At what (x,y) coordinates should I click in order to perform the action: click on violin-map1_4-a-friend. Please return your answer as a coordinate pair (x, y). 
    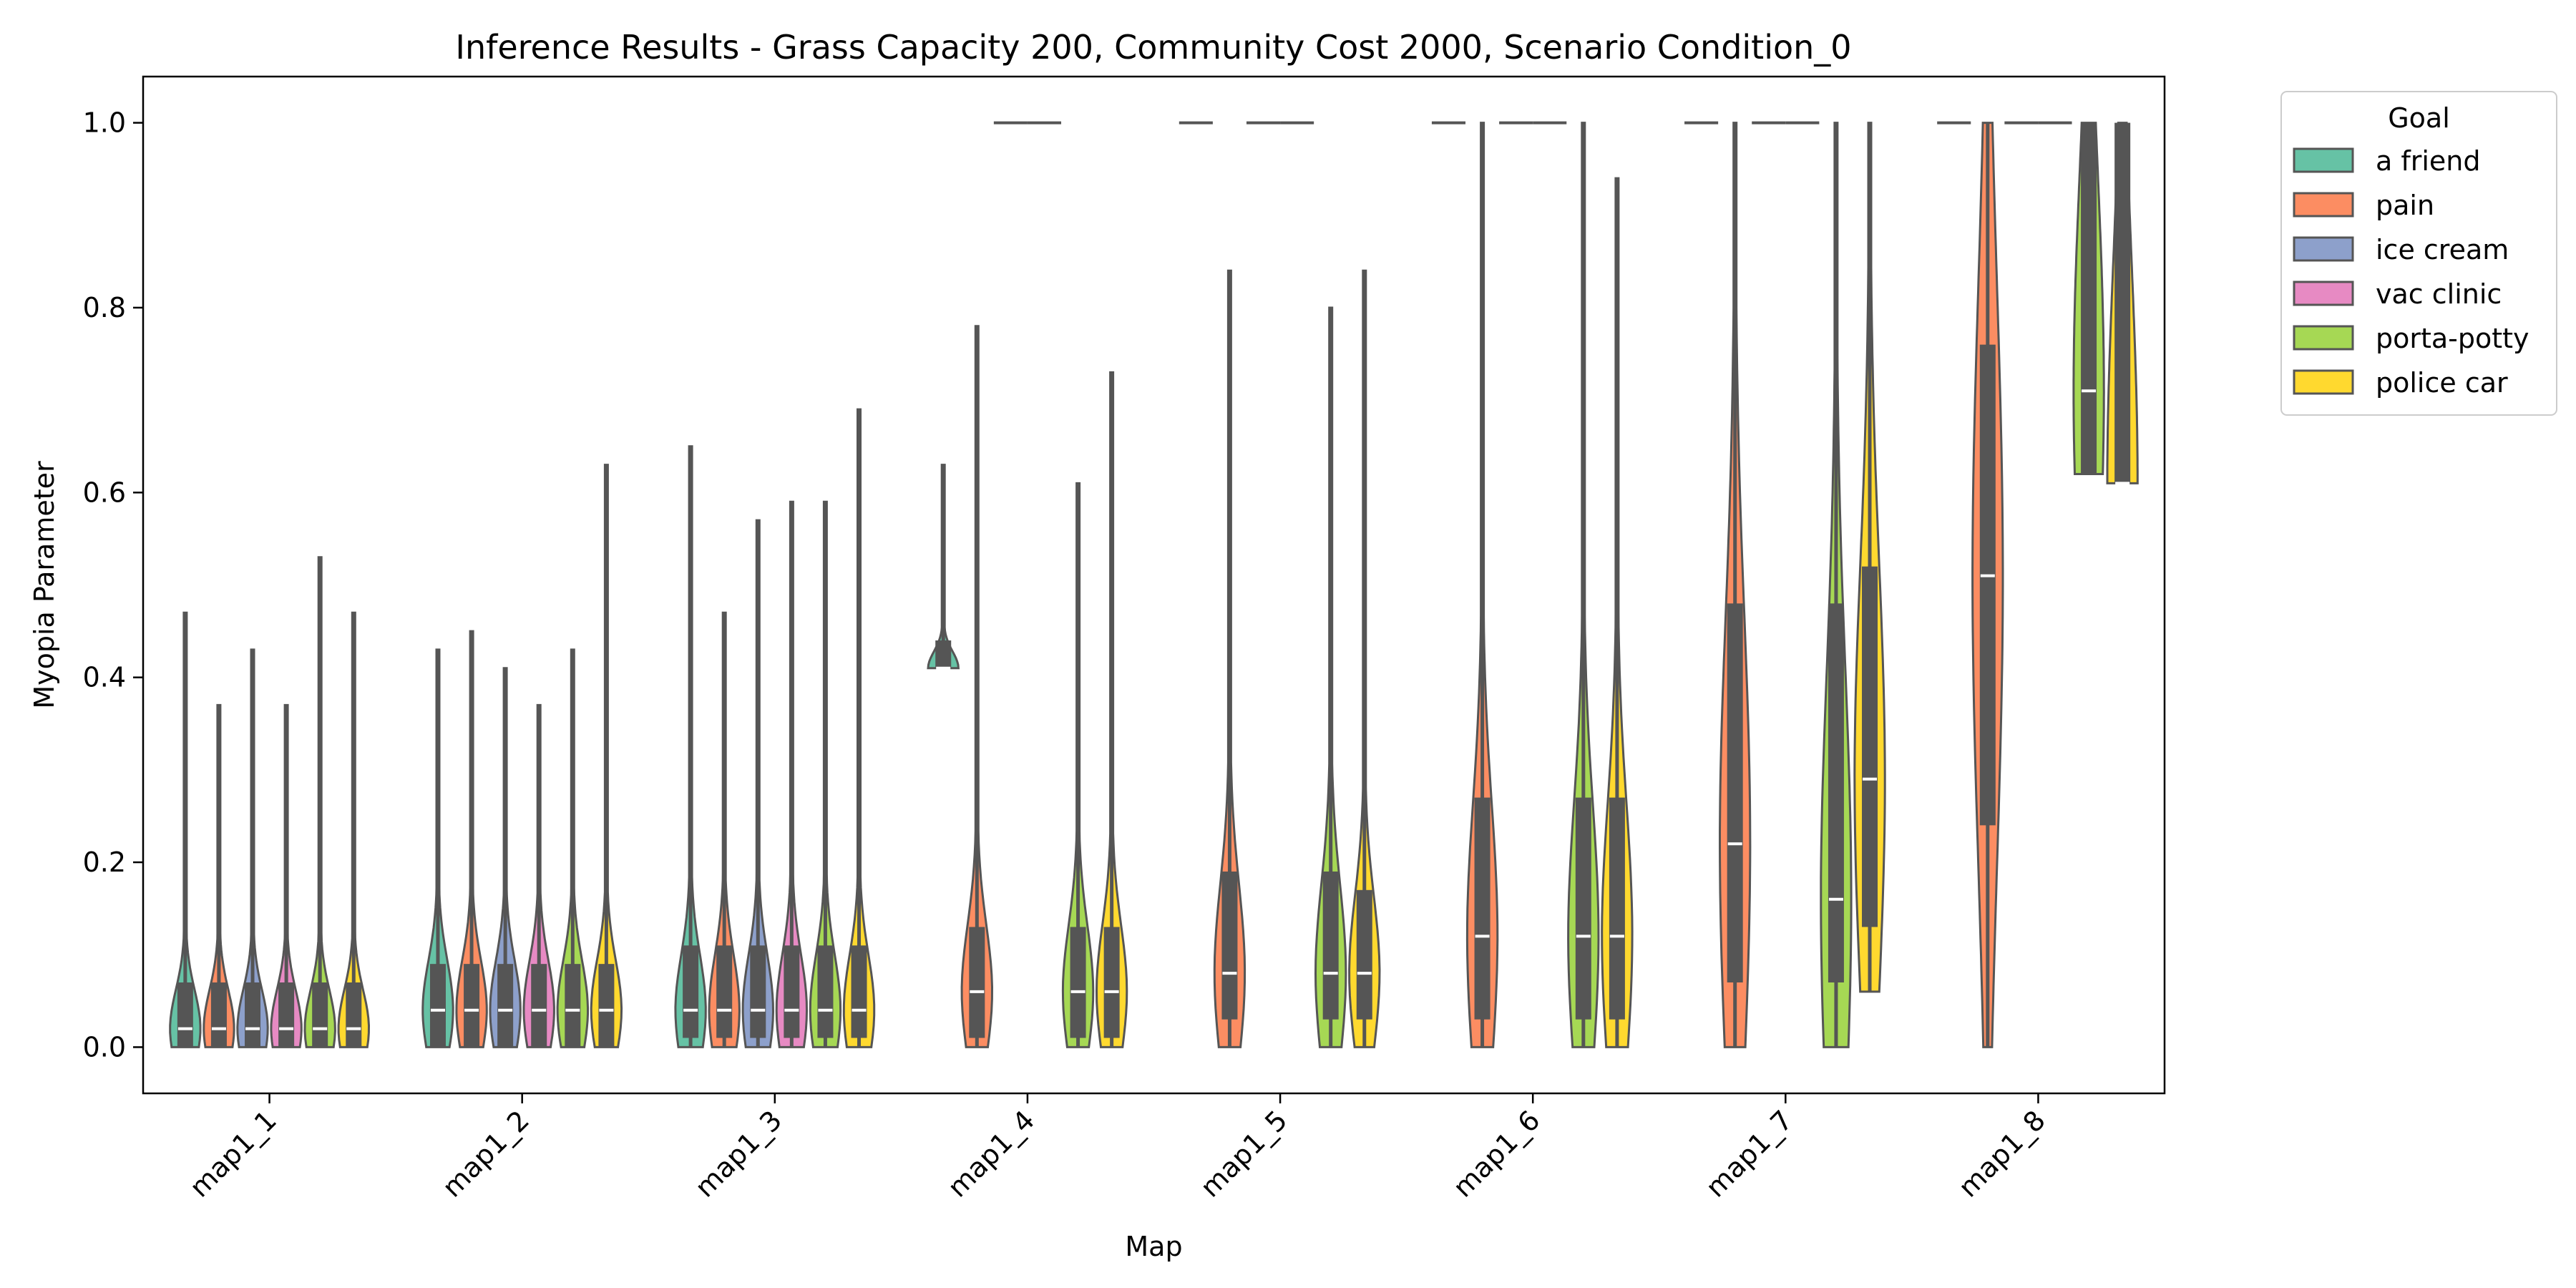
    Looking at the image, I should click on (943, 567).